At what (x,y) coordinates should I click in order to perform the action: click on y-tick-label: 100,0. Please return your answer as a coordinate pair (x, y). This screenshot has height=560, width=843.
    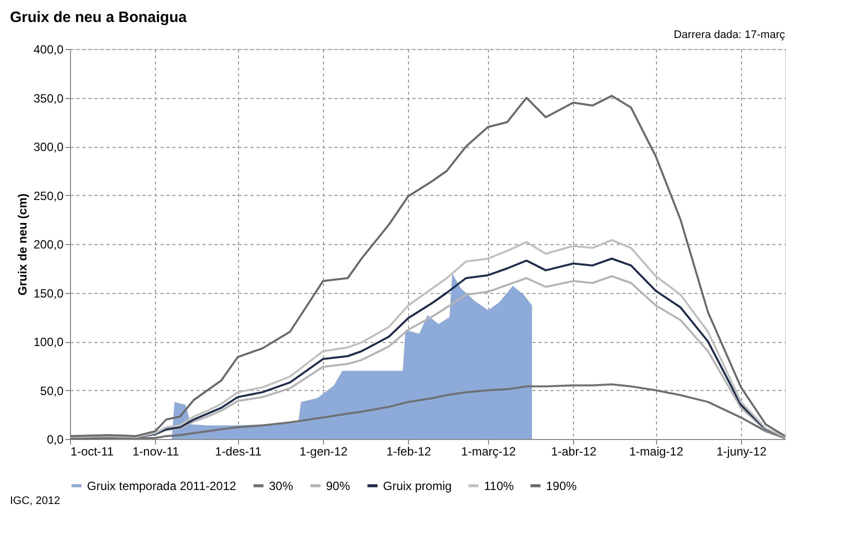
    Looking at the image, I should click on (48, 342).